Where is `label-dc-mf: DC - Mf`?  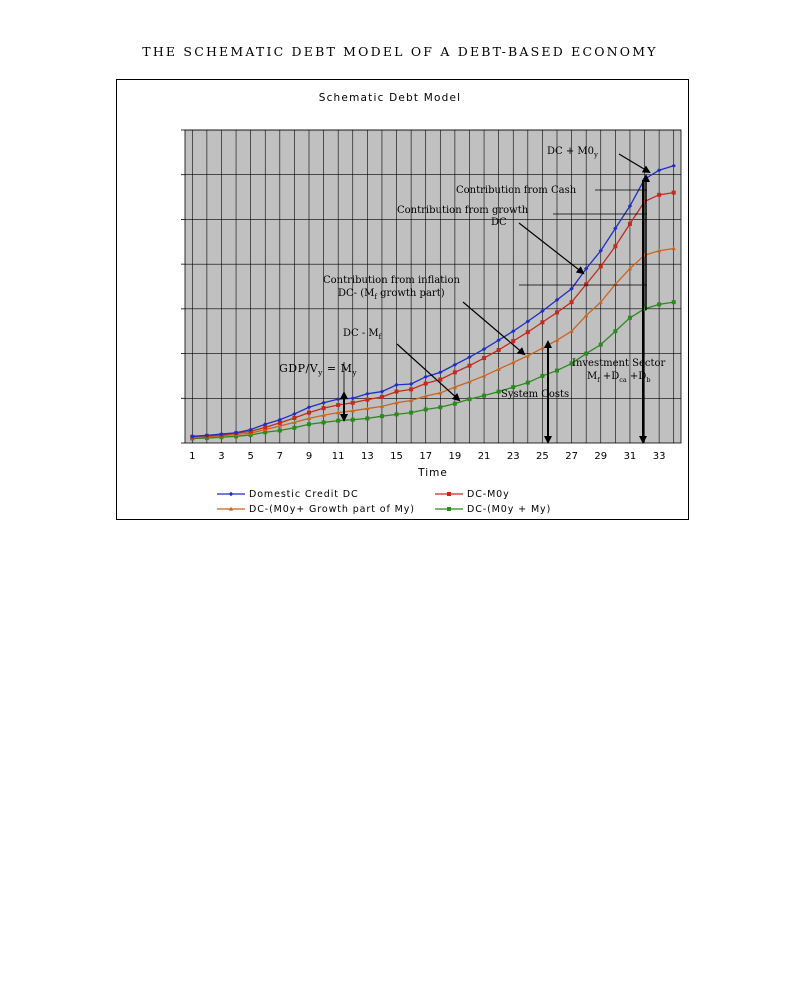
label-dc-mf: DC - Mf is located at coordinates (363, 334).